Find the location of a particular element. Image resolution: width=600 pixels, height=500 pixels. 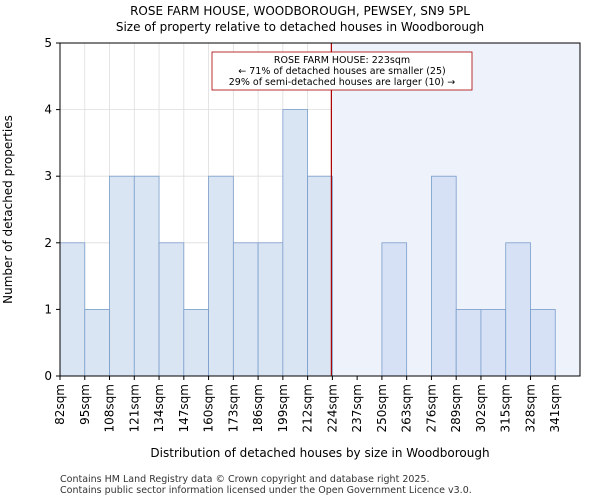

y-tick-label: 1 is located at coordinates (48, 309).